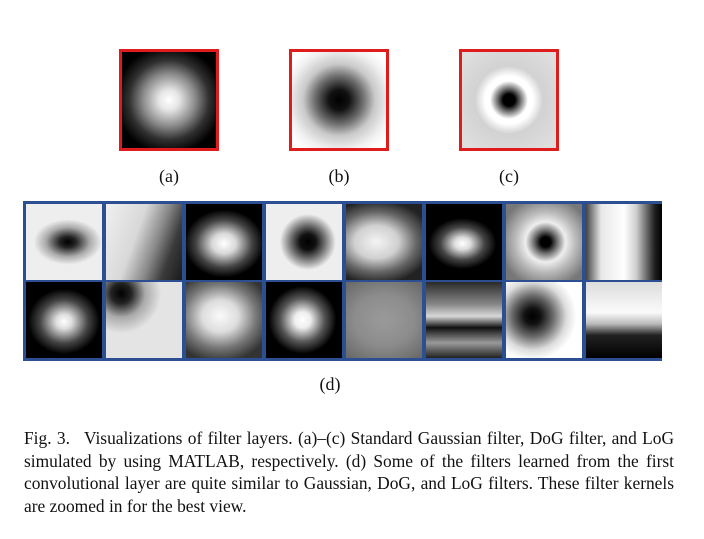 This screenshot has width=704, height=539. I want to click on figure-number: Fig. 3., so click(47, 438).